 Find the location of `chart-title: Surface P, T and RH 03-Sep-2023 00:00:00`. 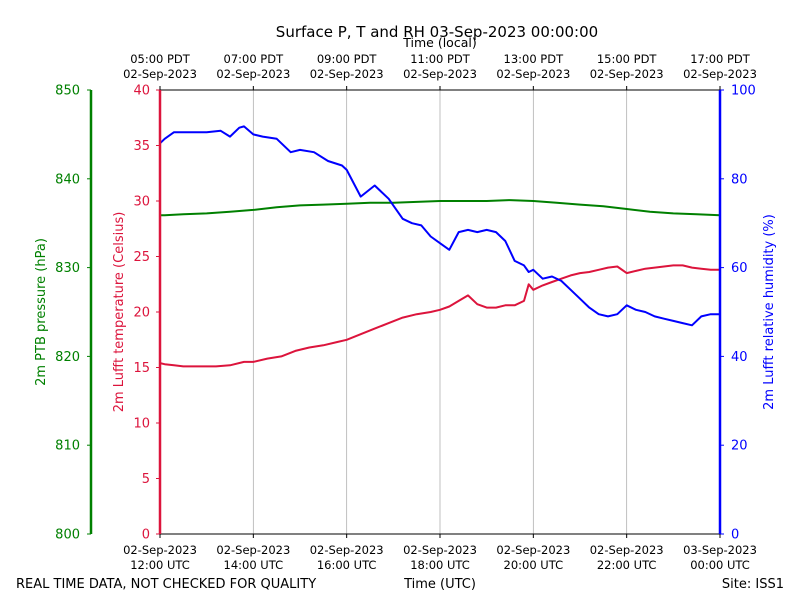

chart-title: Surface P, T and RH 03-Sep-2023 00:00:00 is located at coordinates (437, 32).